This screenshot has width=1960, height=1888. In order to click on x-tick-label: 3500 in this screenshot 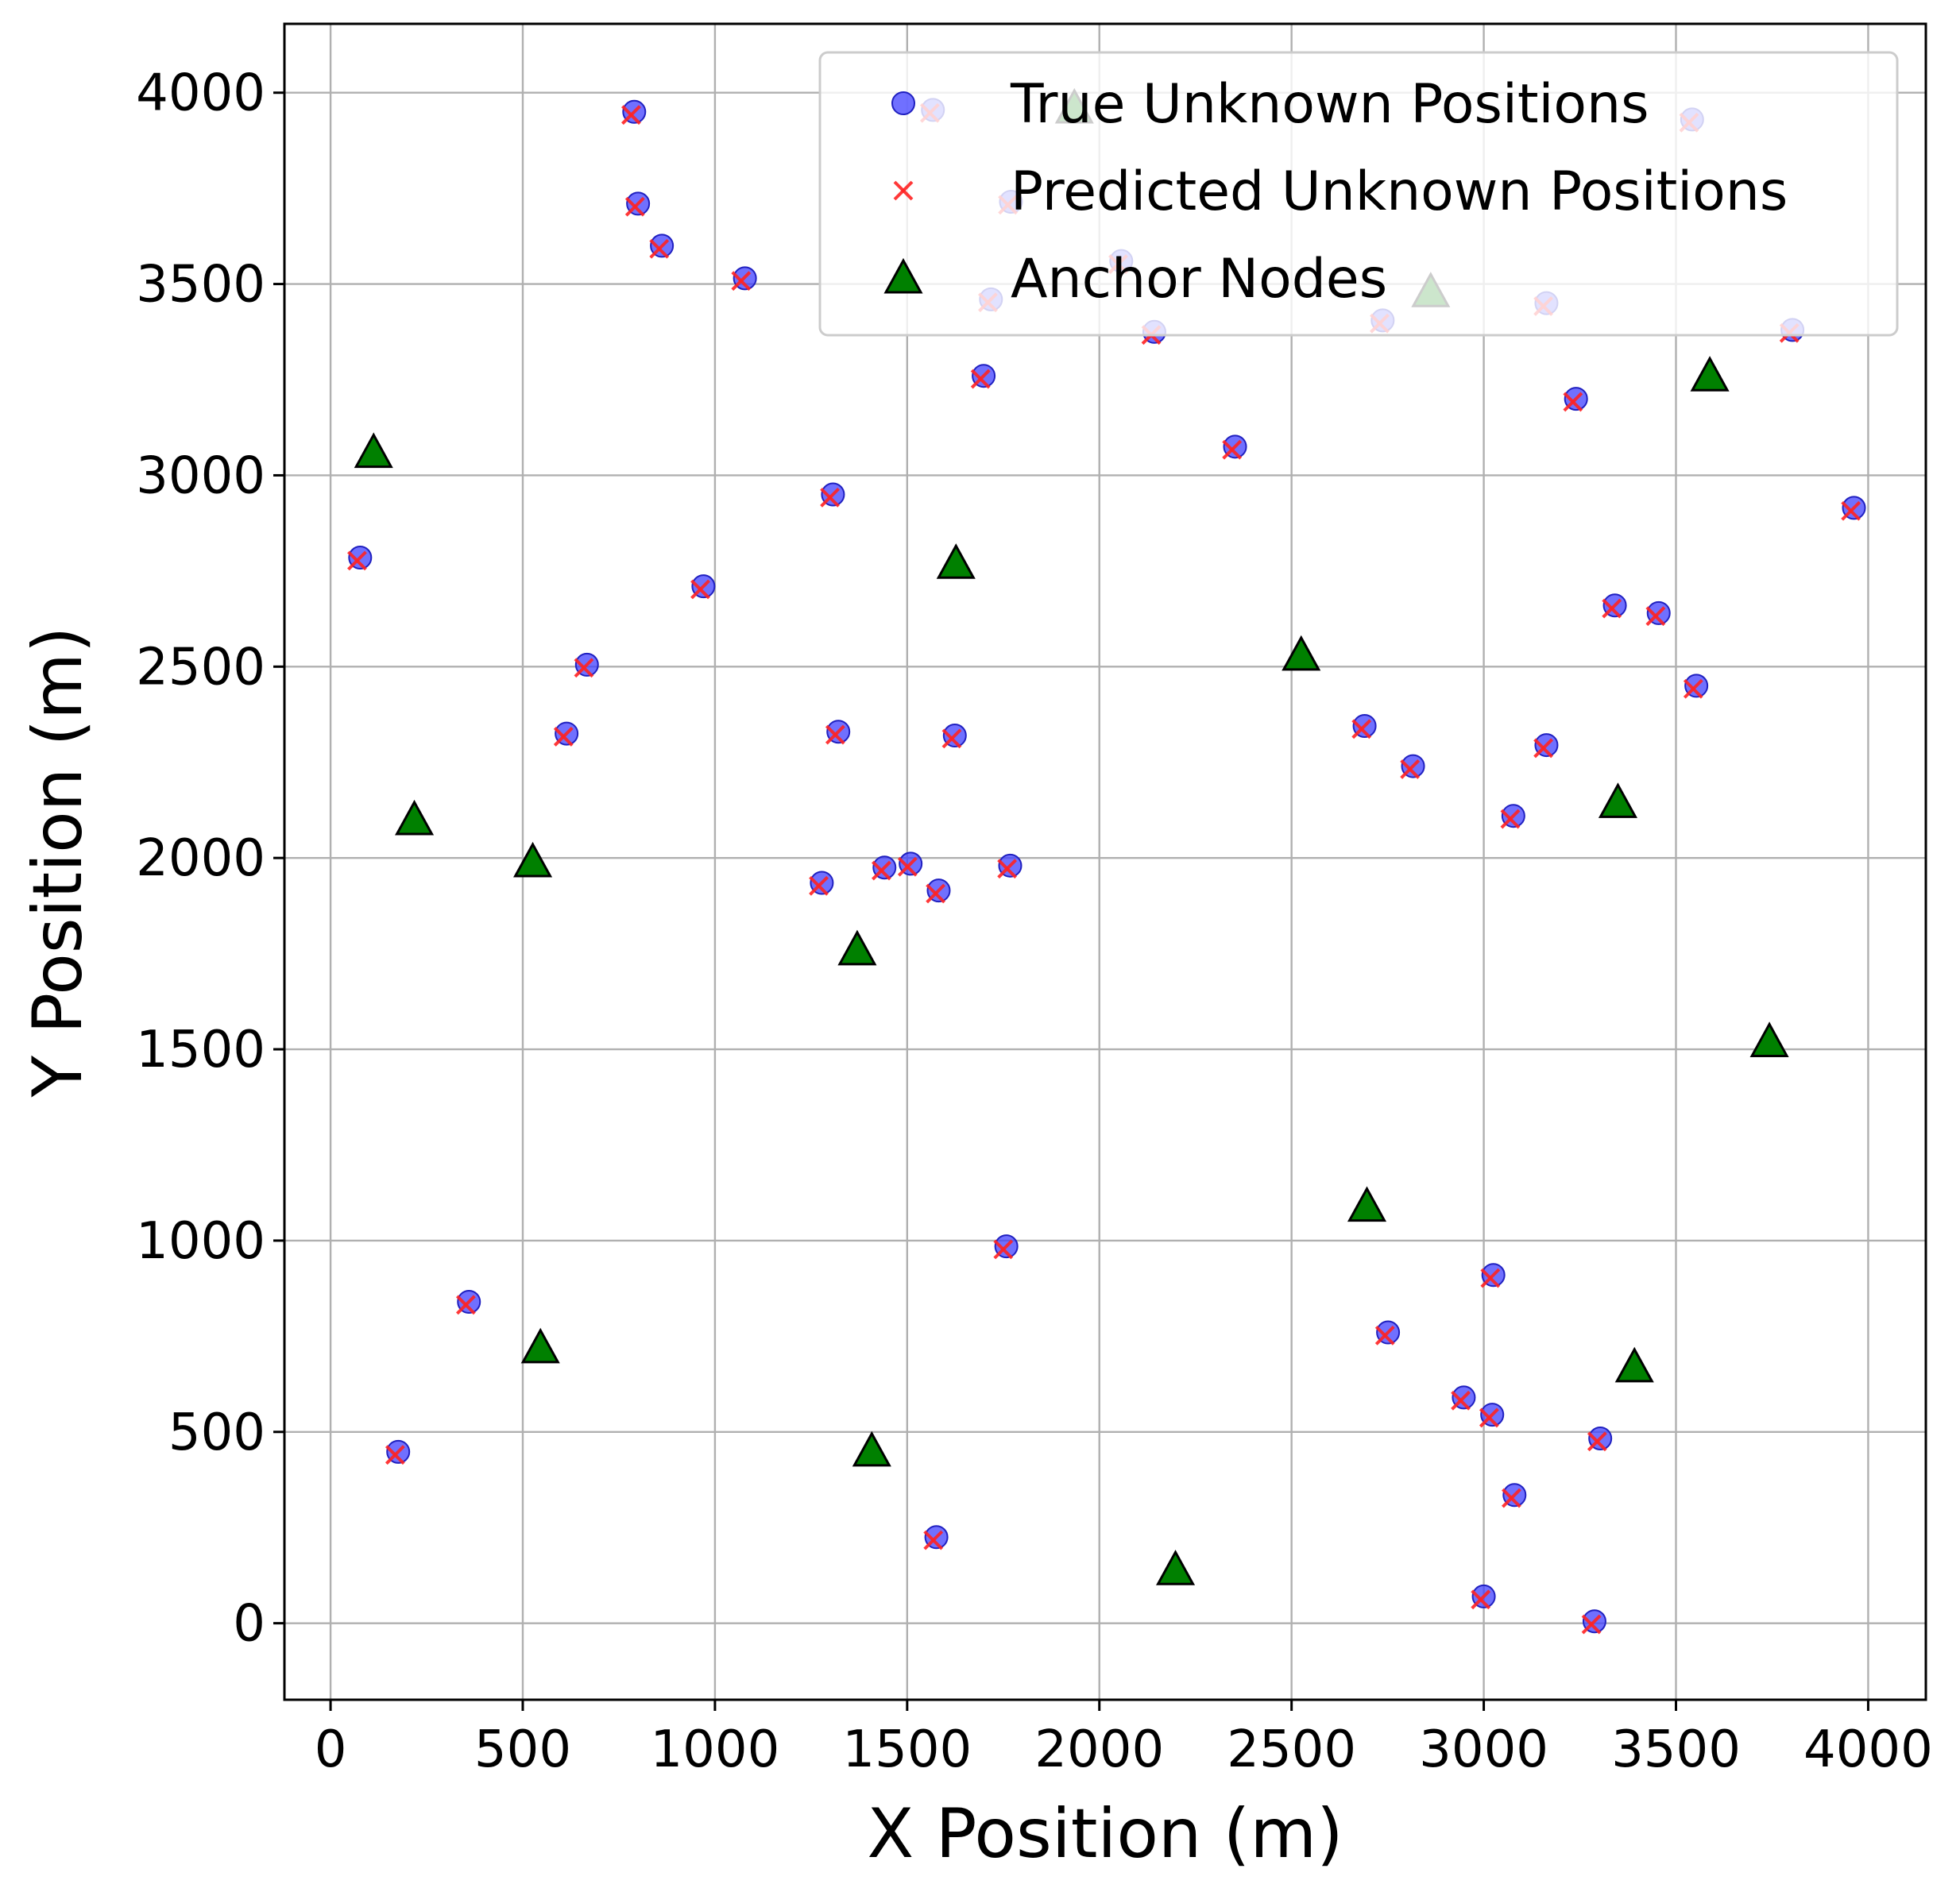, I will do `click(1676, 1749)`.